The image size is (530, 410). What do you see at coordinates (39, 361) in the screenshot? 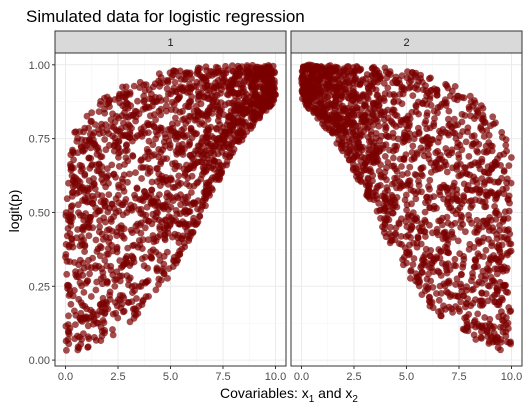
I see `y-tick-label: 0.00` at bounding box center [39, 361].